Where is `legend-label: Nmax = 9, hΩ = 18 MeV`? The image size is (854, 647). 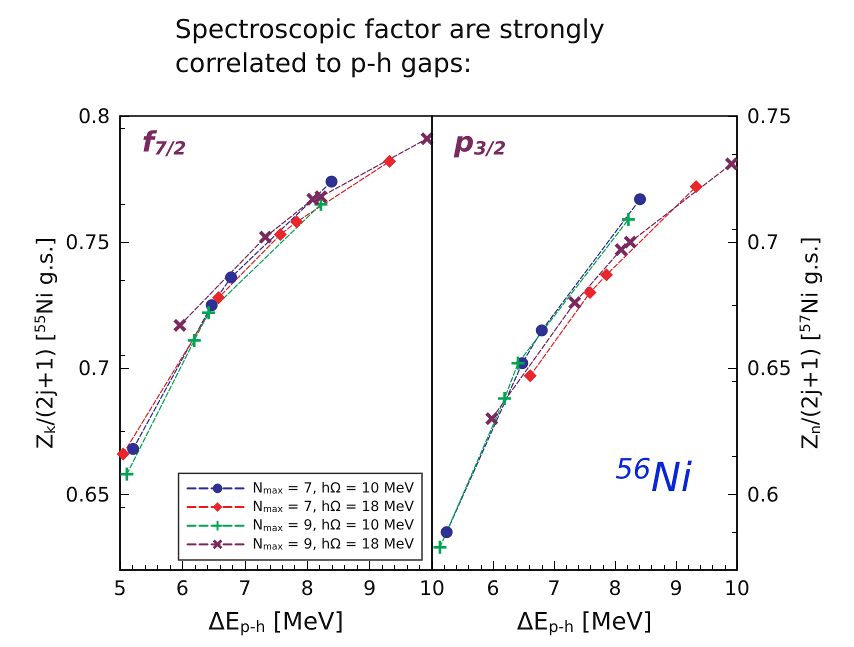
legend-label: Nmax = 9, hΩ = 18 MeV is located at coordinates (333, 544).